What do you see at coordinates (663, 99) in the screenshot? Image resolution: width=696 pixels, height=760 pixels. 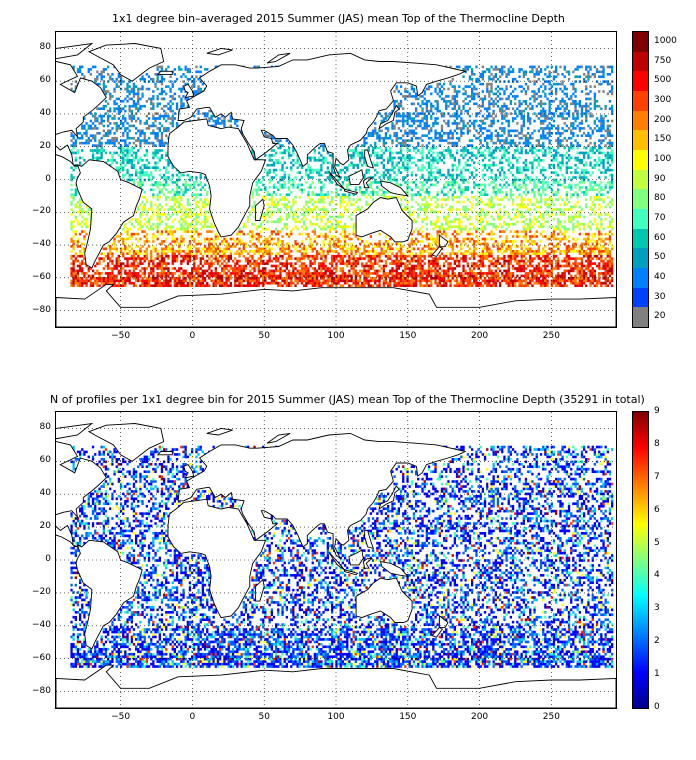 I see `colorbar-tick-label: 300` at bounding box center [663, 99].